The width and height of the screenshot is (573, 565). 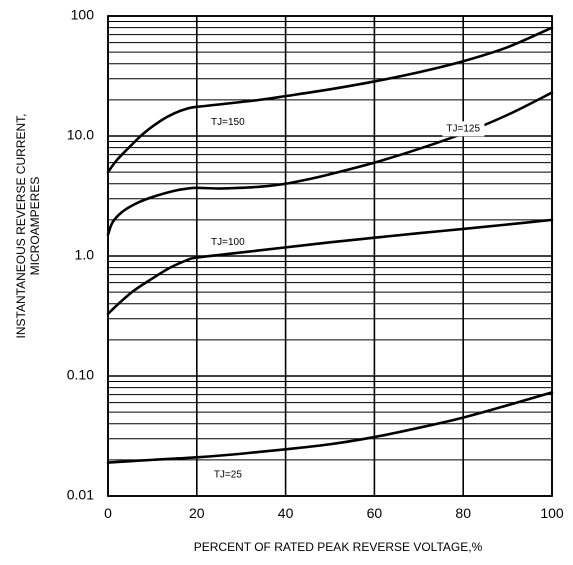 I want to click on x-tick-label: 20, so click(x=197, y=513).